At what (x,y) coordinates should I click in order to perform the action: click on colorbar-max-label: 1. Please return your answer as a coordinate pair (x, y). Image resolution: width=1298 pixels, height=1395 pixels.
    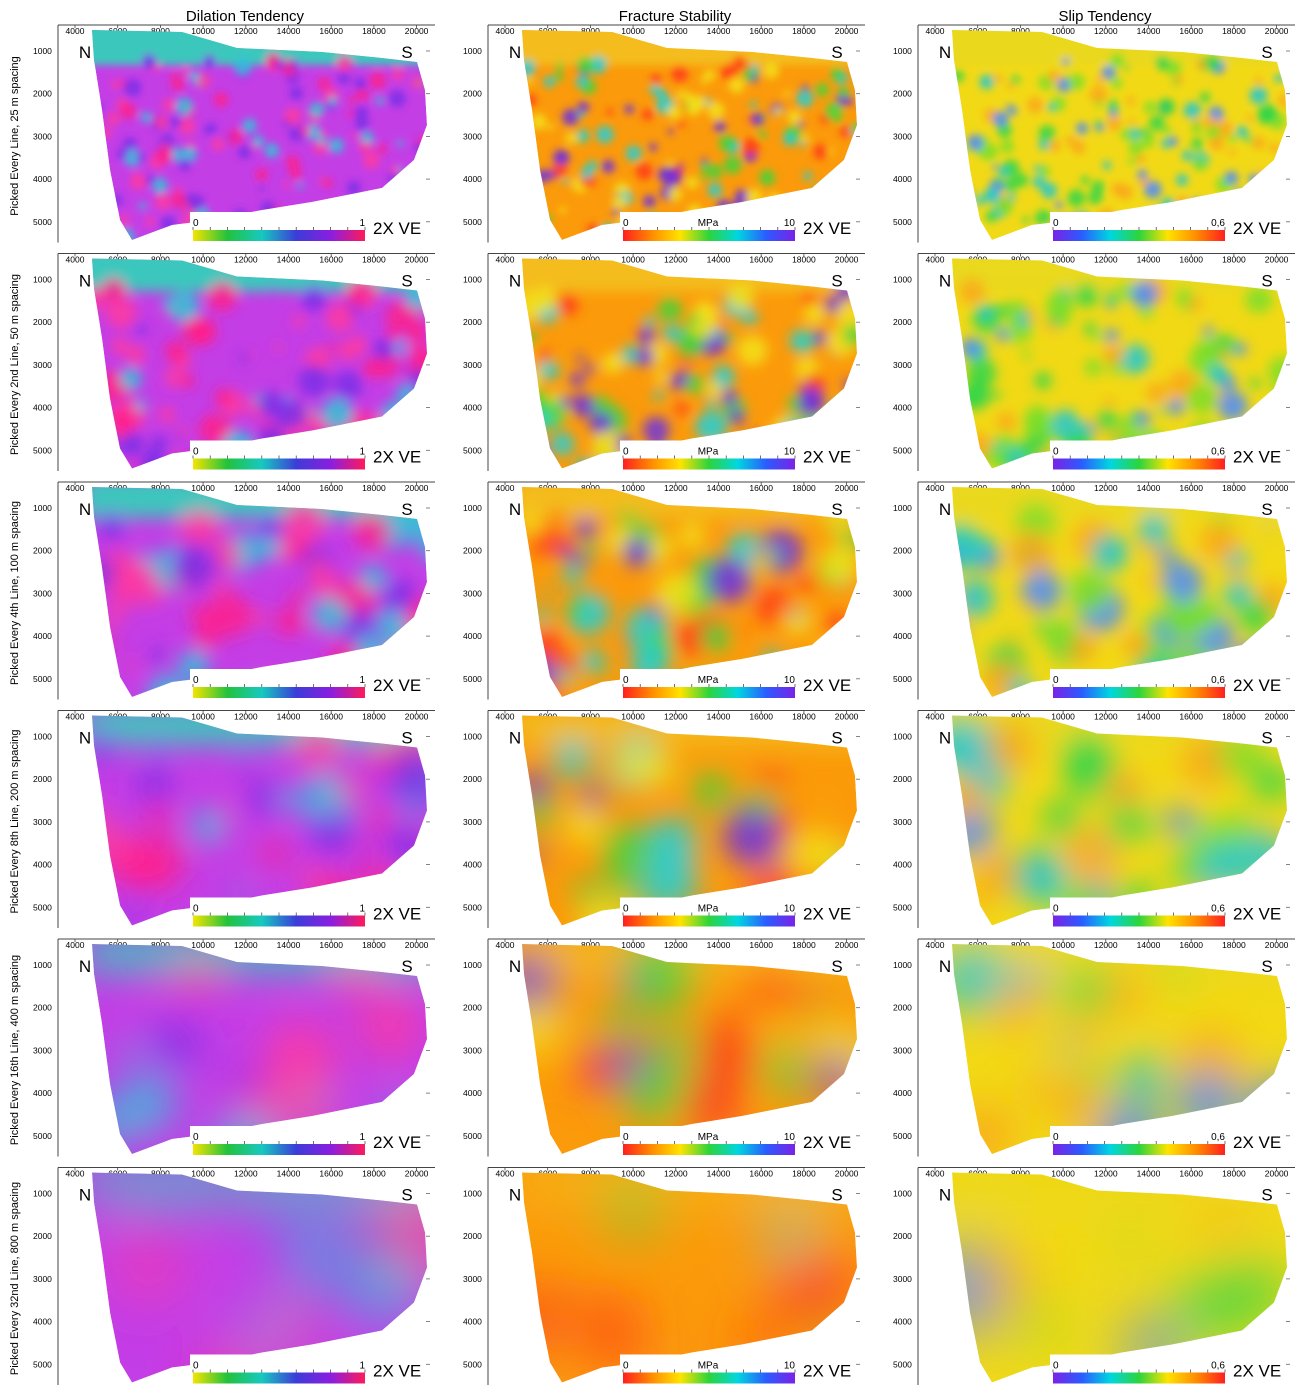
    Looking at the image, I should click on (362, 452).